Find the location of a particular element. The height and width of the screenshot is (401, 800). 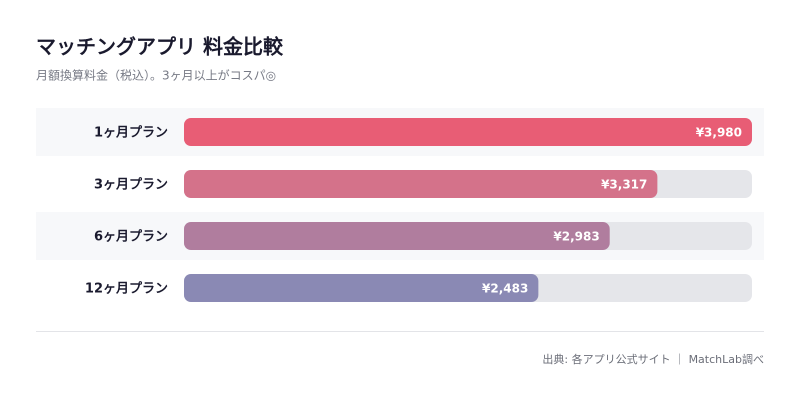

value-label: ¥2,483 is located at coordinates (505, 289).